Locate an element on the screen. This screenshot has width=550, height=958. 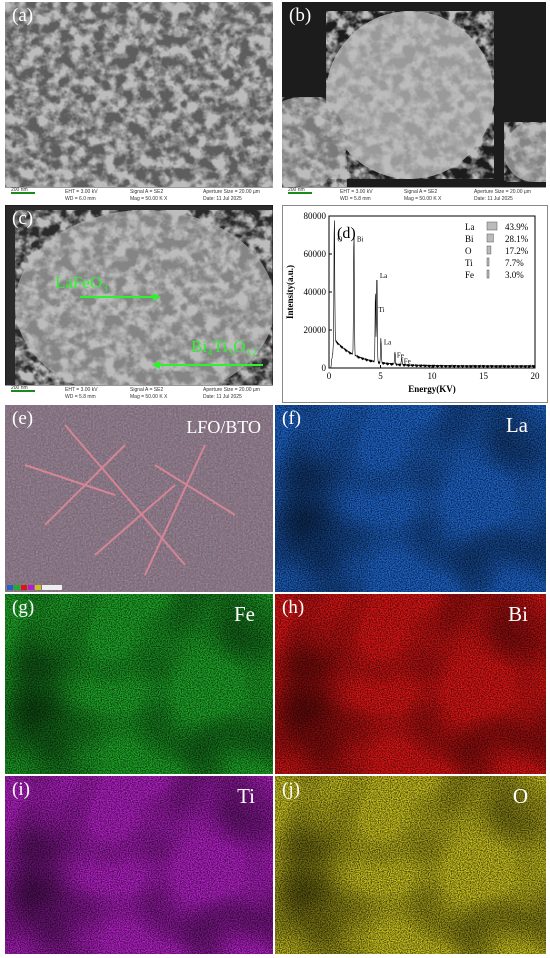
x-tick-label: 10 is located at coordinates (433, 376).